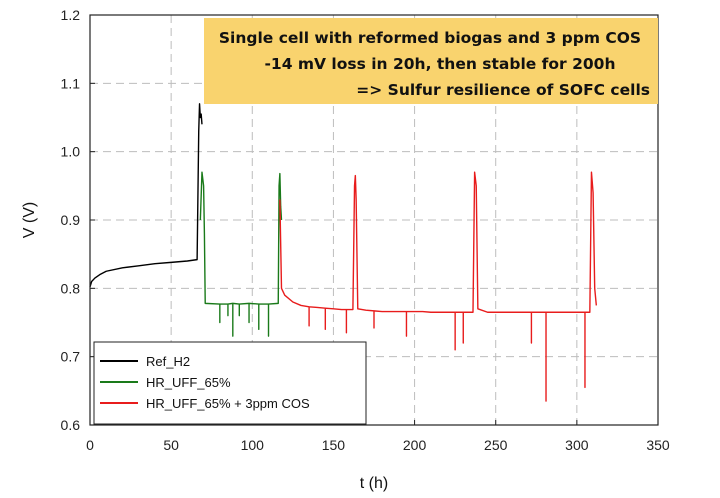 This screenshot has height=498, width=720. What do you see at coordinates (71, 425) in the screenshot?
I see `y-tick-label: 0.6` at bounding box center [71, 425].